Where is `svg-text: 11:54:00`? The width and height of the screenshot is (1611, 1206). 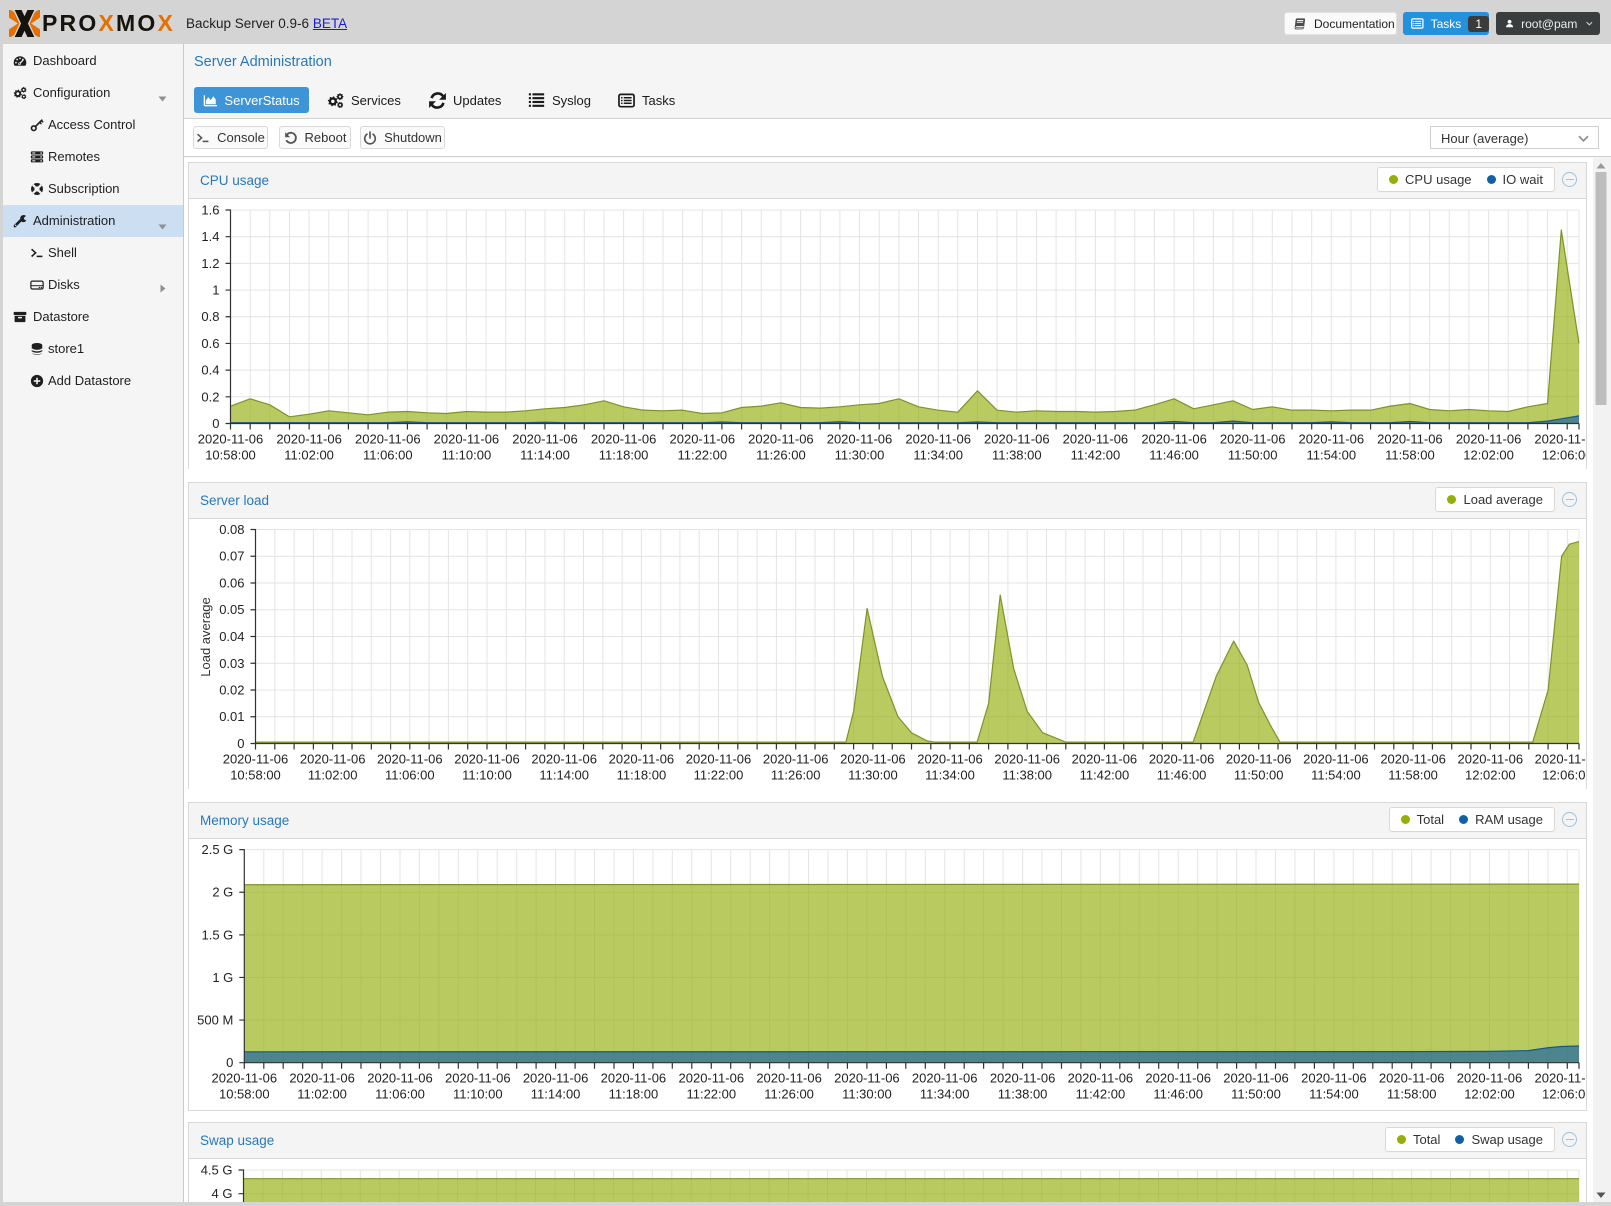 svg-text: 11:54:00 is located at coordinates (1336, 775).